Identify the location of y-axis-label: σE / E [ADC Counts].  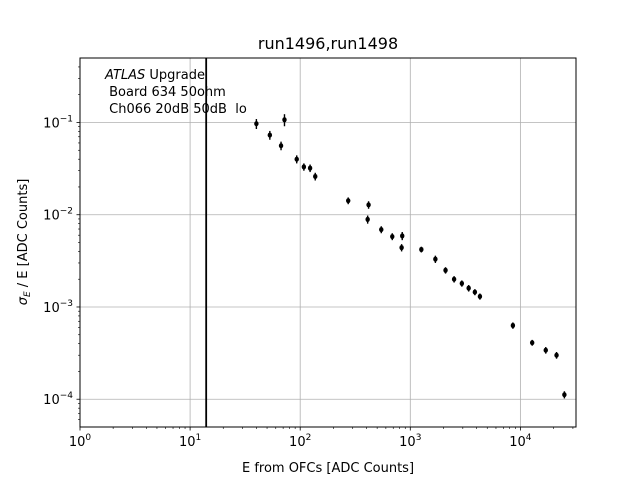
(24, 242).